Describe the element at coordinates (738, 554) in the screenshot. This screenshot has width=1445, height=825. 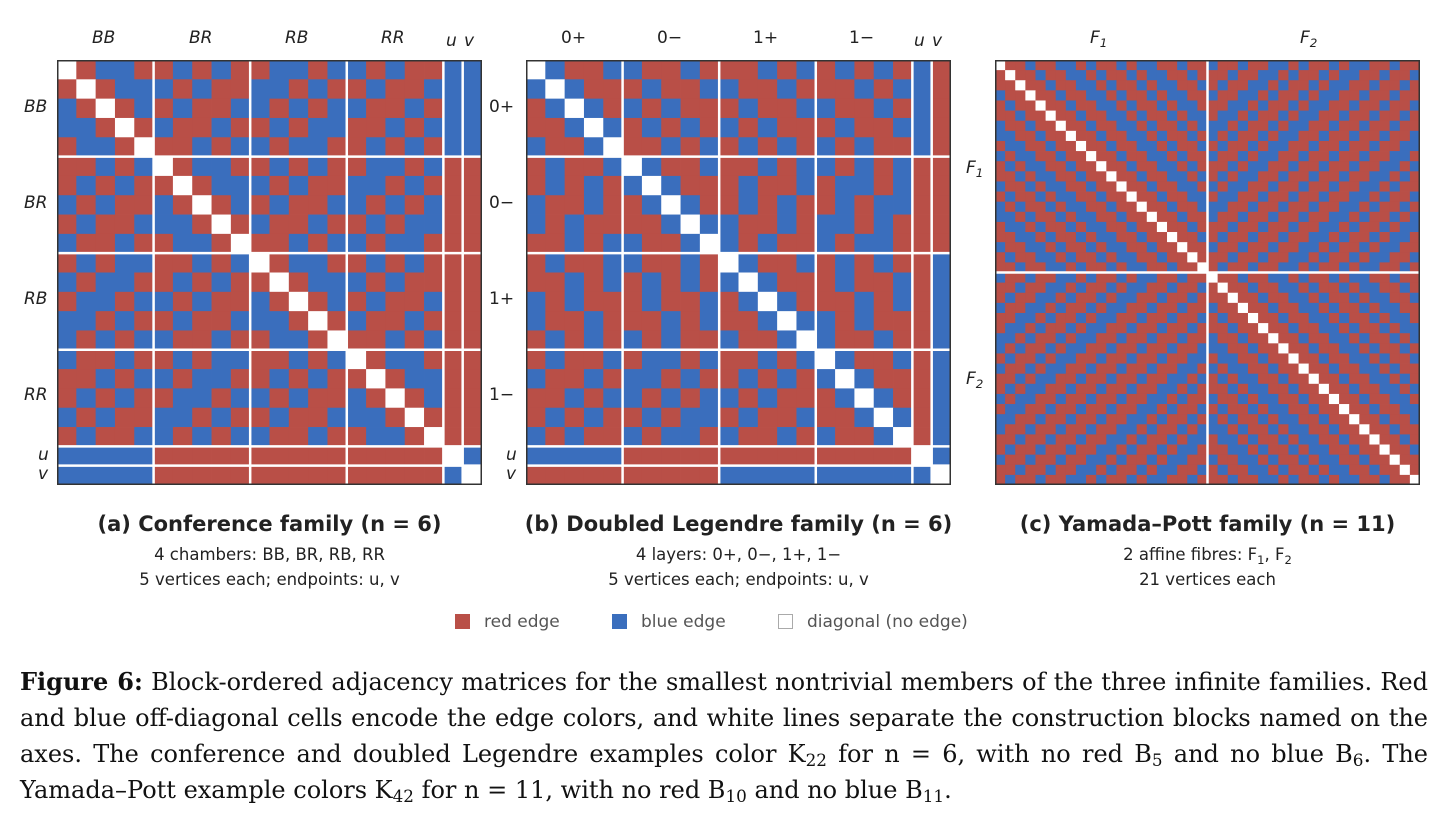
I see `panel-subtitle: 4 layers: 0+, 0−, 1+, 1−` at that location.